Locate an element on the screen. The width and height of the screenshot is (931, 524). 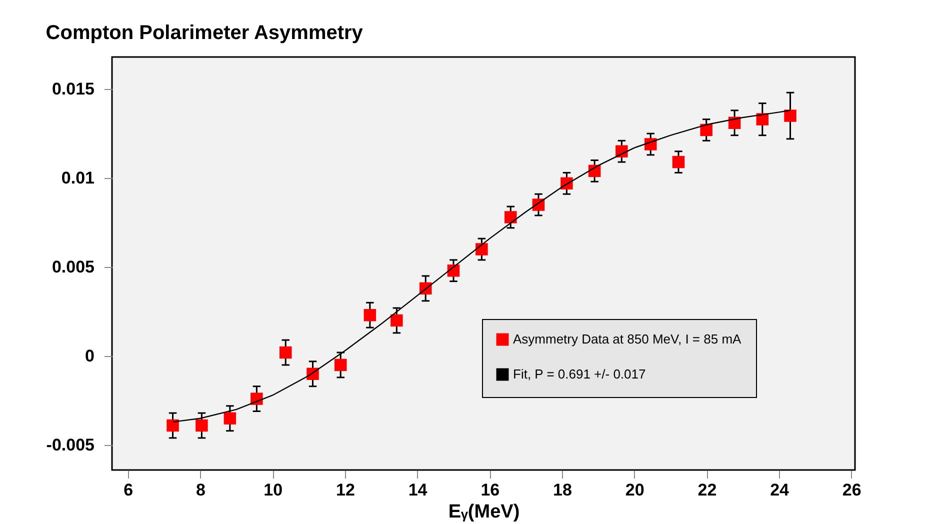
x-axis-title: Eᵧ(MeV) is located at coordinates (484, 512).